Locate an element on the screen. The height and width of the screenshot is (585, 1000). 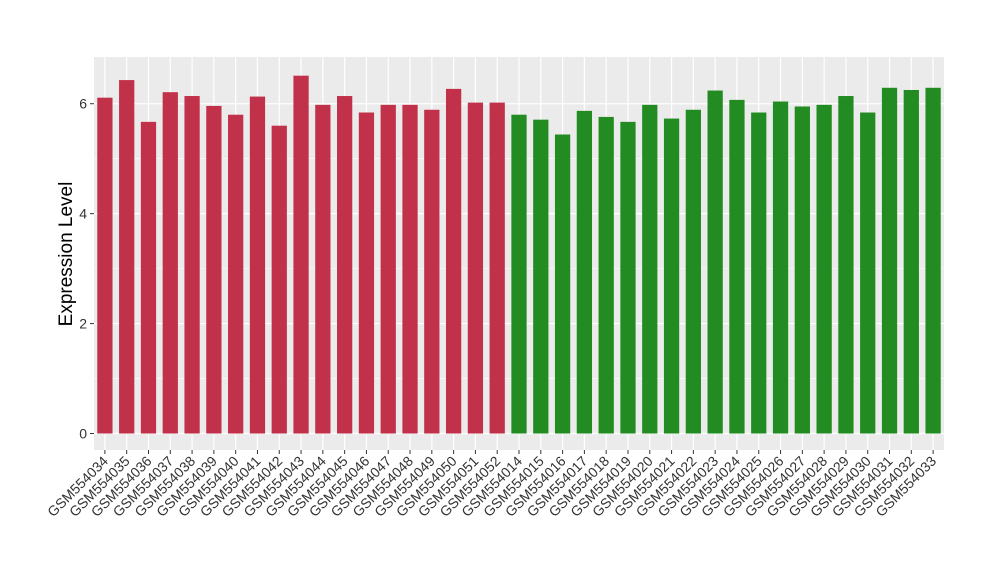
bar-GSM554029 is located at coordinates (846, 265).